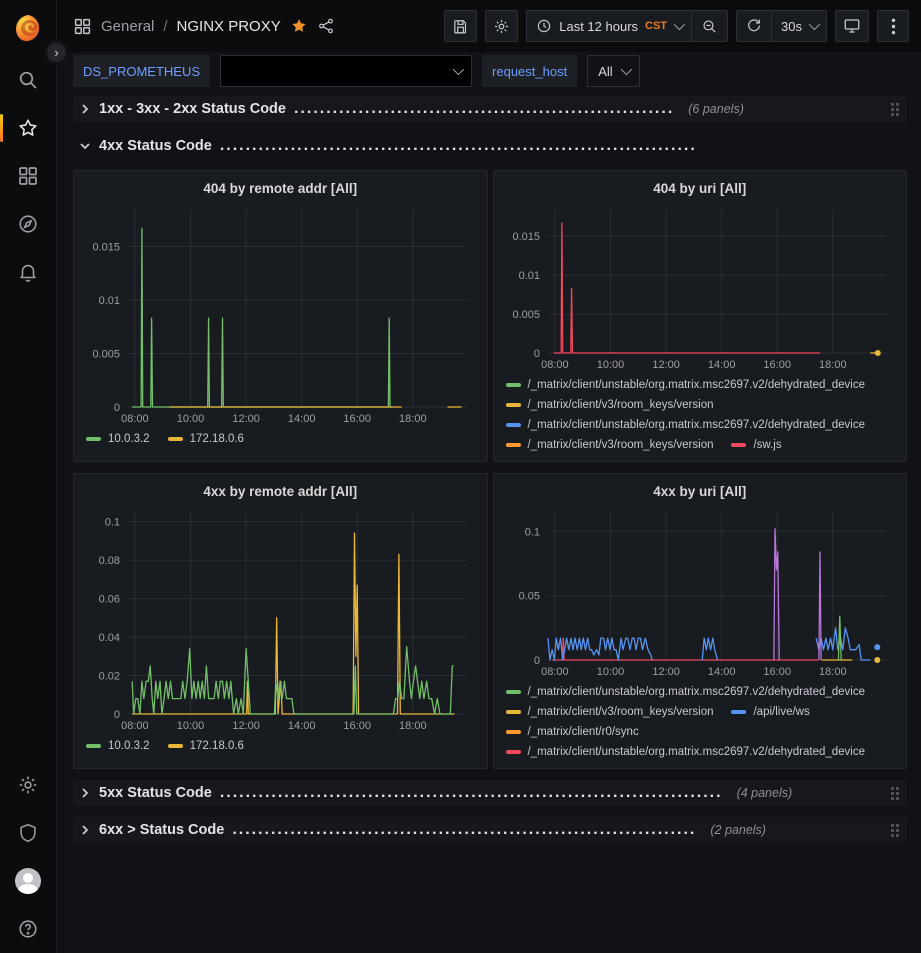 This screenshot has height=953, width=921. Describe the element at coordinates (28, 224) in the screenshot. I see `sidebar-item-explore` at that location.